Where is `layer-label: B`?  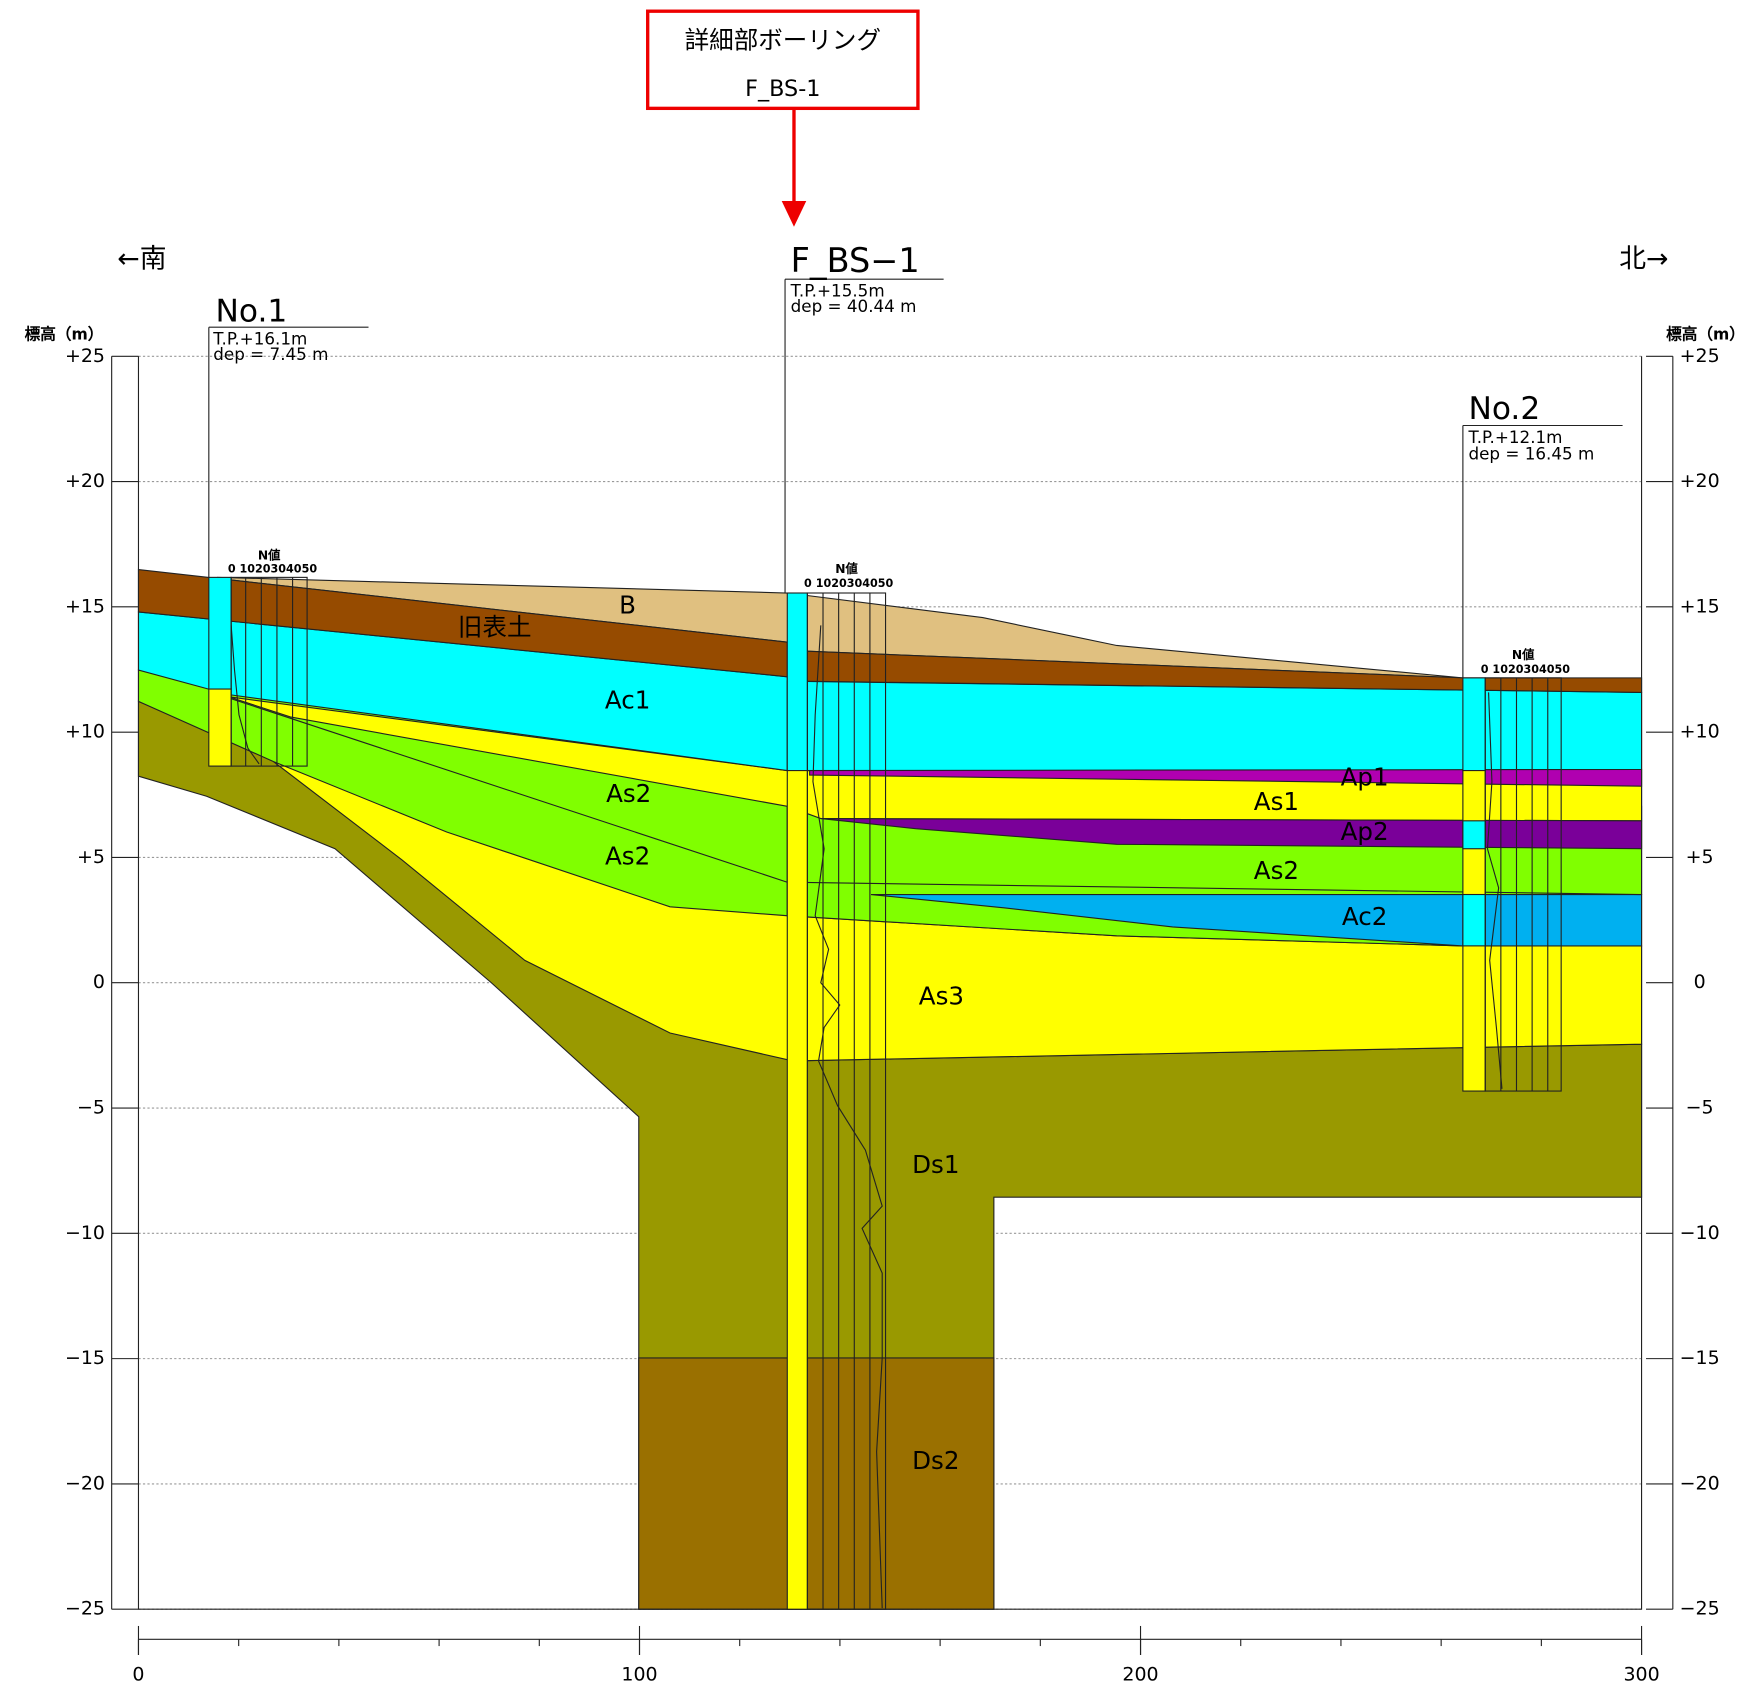
layer-label: B is located at coordinates (627, 604).